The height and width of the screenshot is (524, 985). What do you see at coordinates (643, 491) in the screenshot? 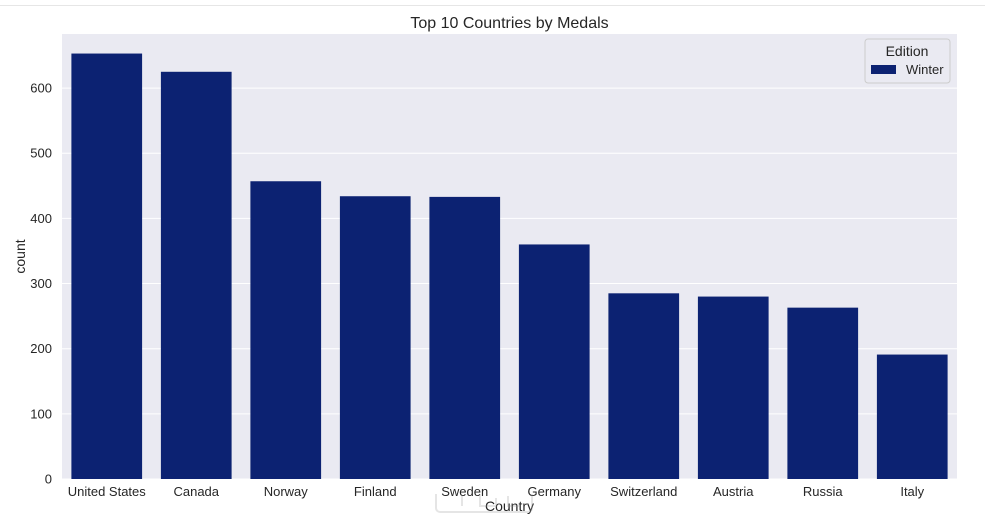
I see `x-tick-label: Switzerland` at bounding box center [643, 491].